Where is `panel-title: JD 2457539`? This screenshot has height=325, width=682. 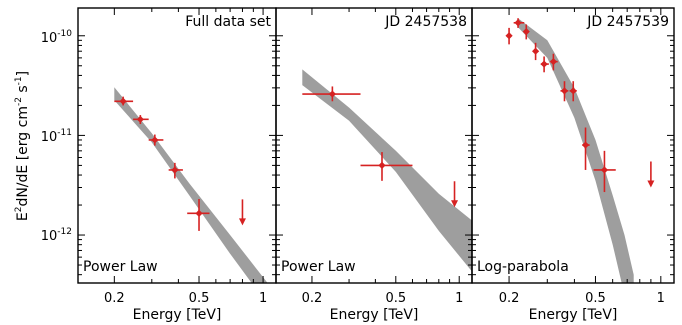 panel-title: JD 2457539 is located at coordinates (627, 22).